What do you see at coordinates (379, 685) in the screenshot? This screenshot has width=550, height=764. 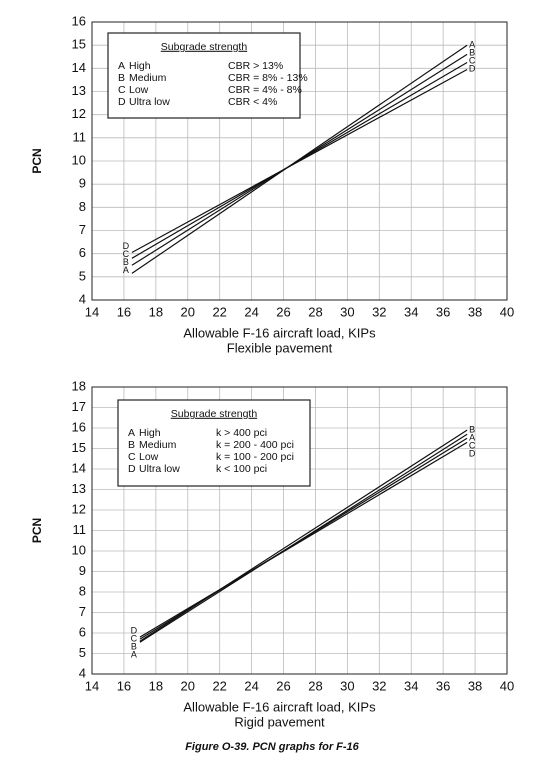 I see `x-tick-label: 32` at bounding box center [379, 685].